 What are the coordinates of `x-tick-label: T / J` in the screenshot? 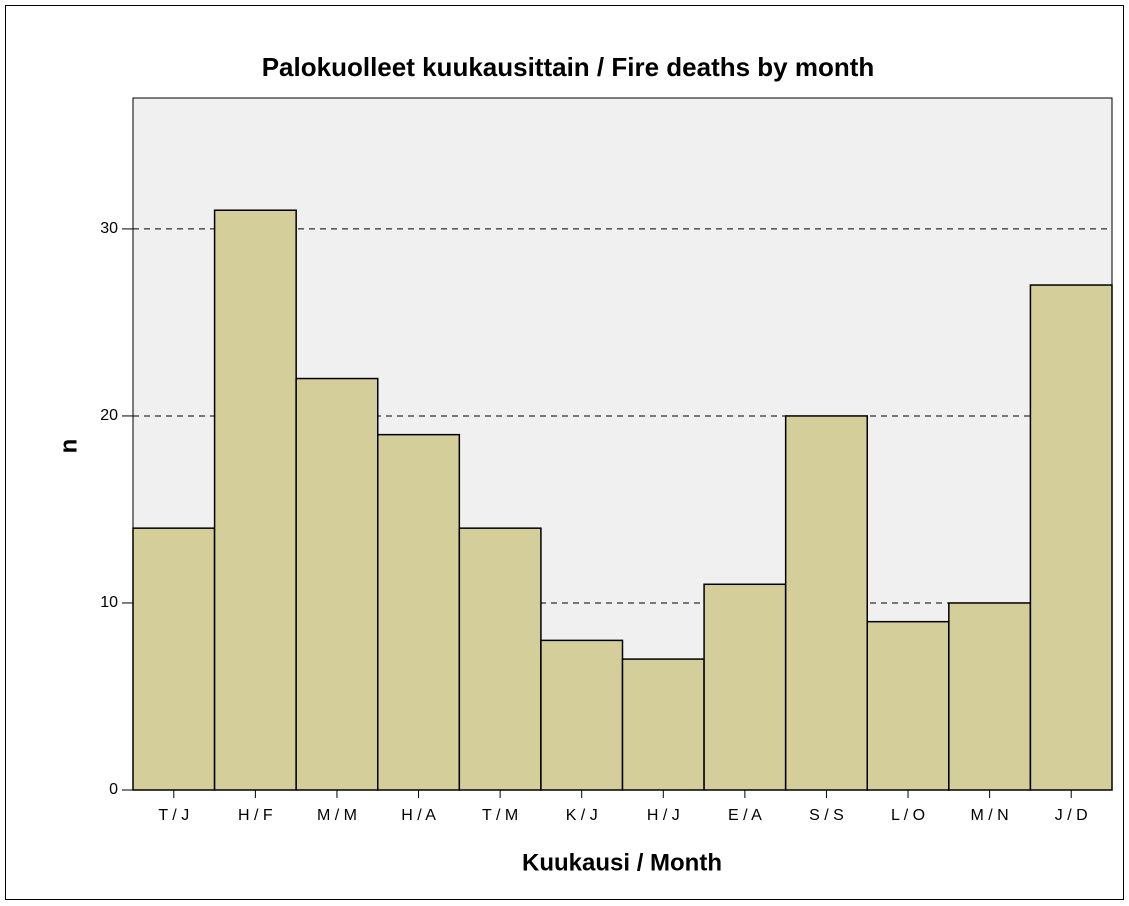 It's located at (173, 815).